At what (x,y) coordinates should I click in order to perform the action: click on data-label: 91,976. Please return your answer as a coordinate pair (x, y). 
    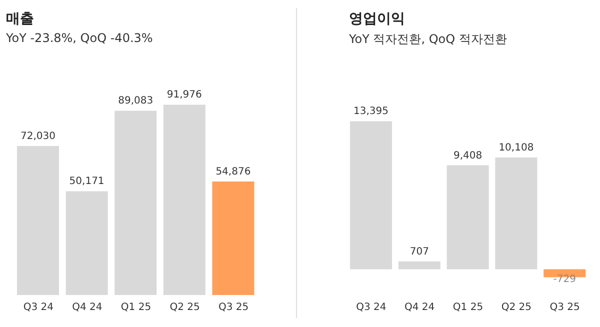
    Looking at the image, I should click on (184, 95).